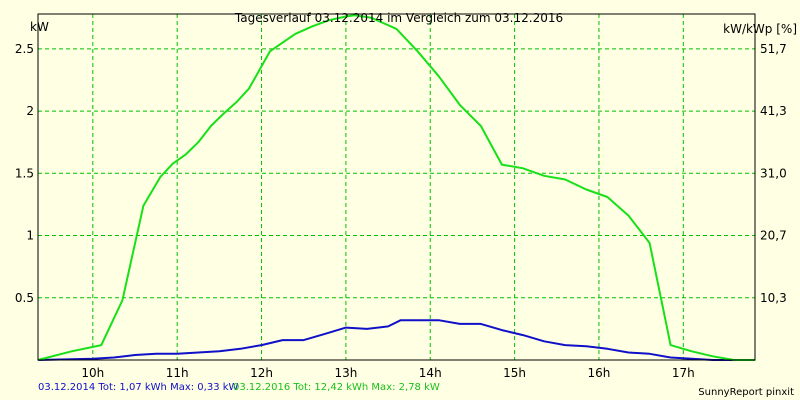  Describe the element at coordinates (773, 111) in the screenshot. I see `y-tick-label-right: 41,3` at that location.